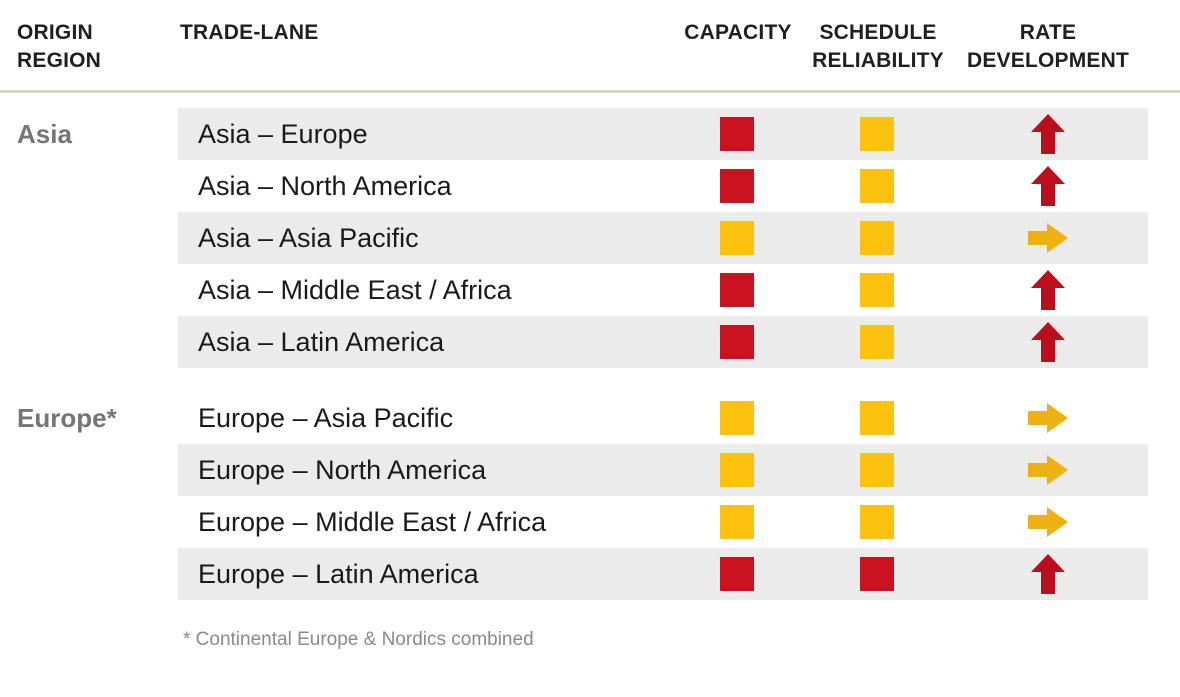 This screenshot has width=1180, height=697. What do you see at coordinates (663, 574) in the screenshot?
I see `trade-lane-row: Europe – Latin America` at bounding box center [663, 574].